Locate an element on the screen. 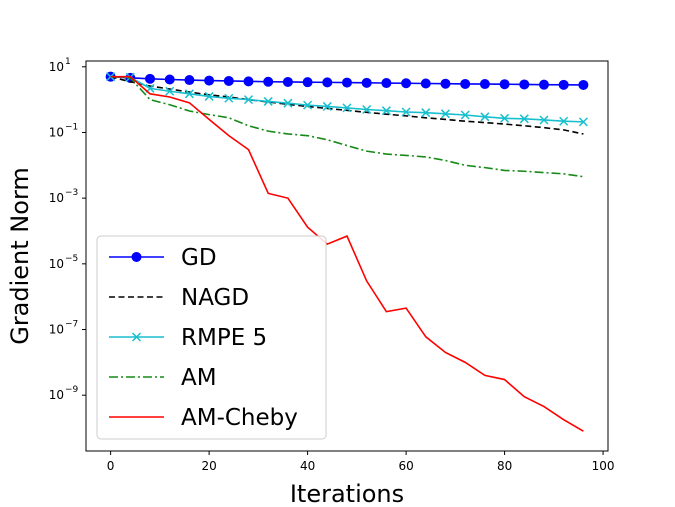  legend-item-gd: GD is located at coordinates (163, 258).